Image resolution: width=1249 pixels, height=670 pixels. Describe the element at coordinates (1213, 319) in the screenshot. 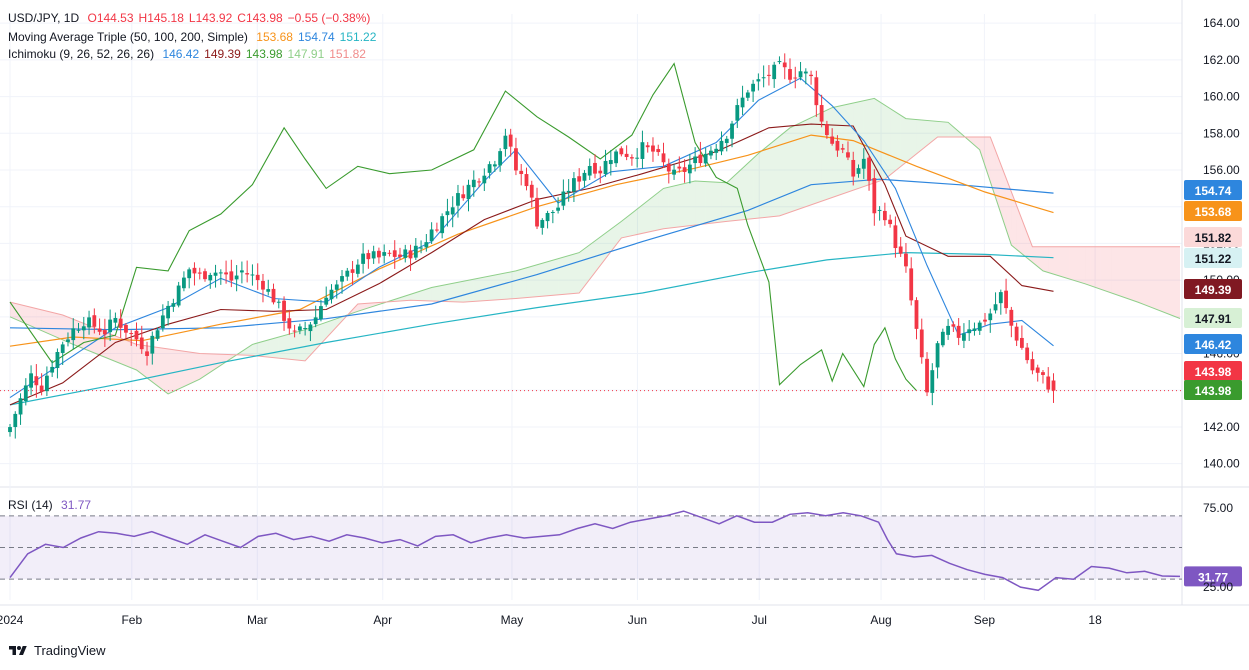

I see `price-tag-text: 147.91` at that location.